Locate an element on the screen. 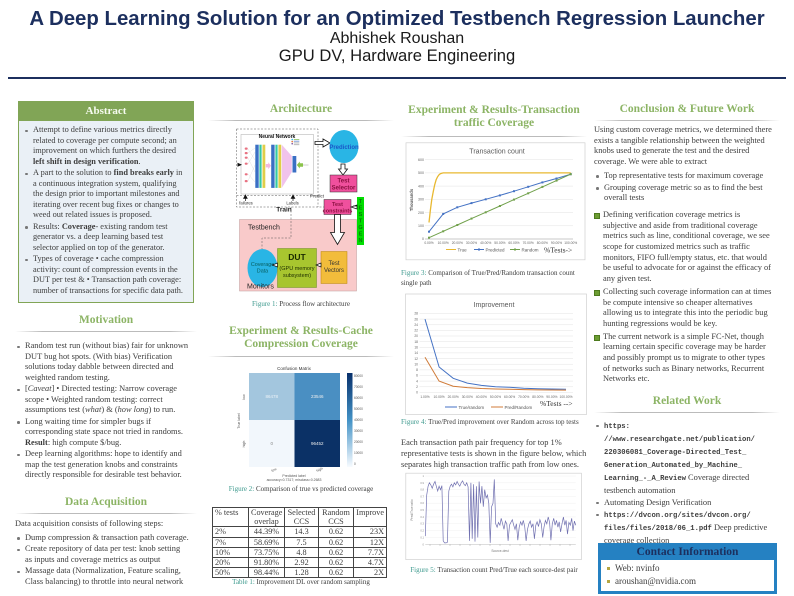 This screenshot has width=794, height=596. svg-text: N is located at coordinates (361, 241).